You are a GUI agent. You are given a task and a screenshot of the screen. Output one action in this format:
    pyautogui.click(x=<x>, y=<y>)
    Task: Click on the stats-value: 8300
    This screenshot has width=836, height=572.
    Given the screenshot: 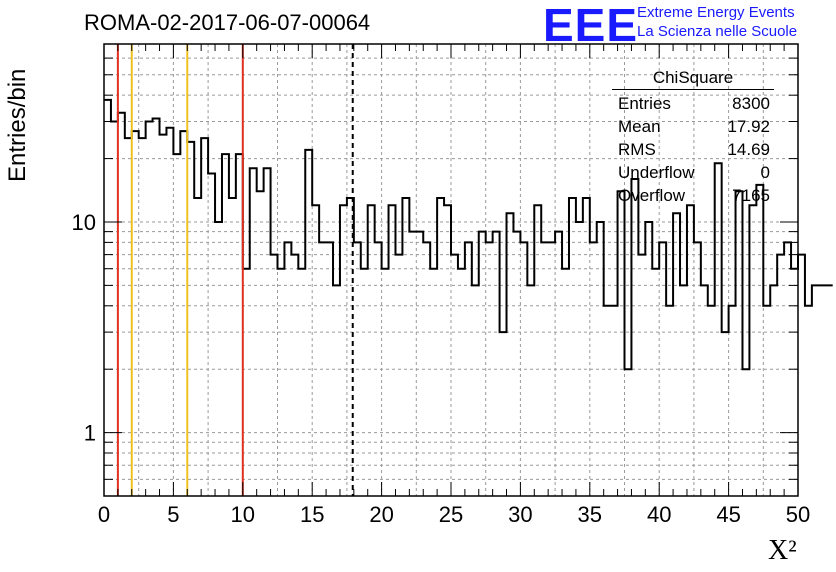 What is the action you would take?
    pyautogui.click(x=751, y=103)
    